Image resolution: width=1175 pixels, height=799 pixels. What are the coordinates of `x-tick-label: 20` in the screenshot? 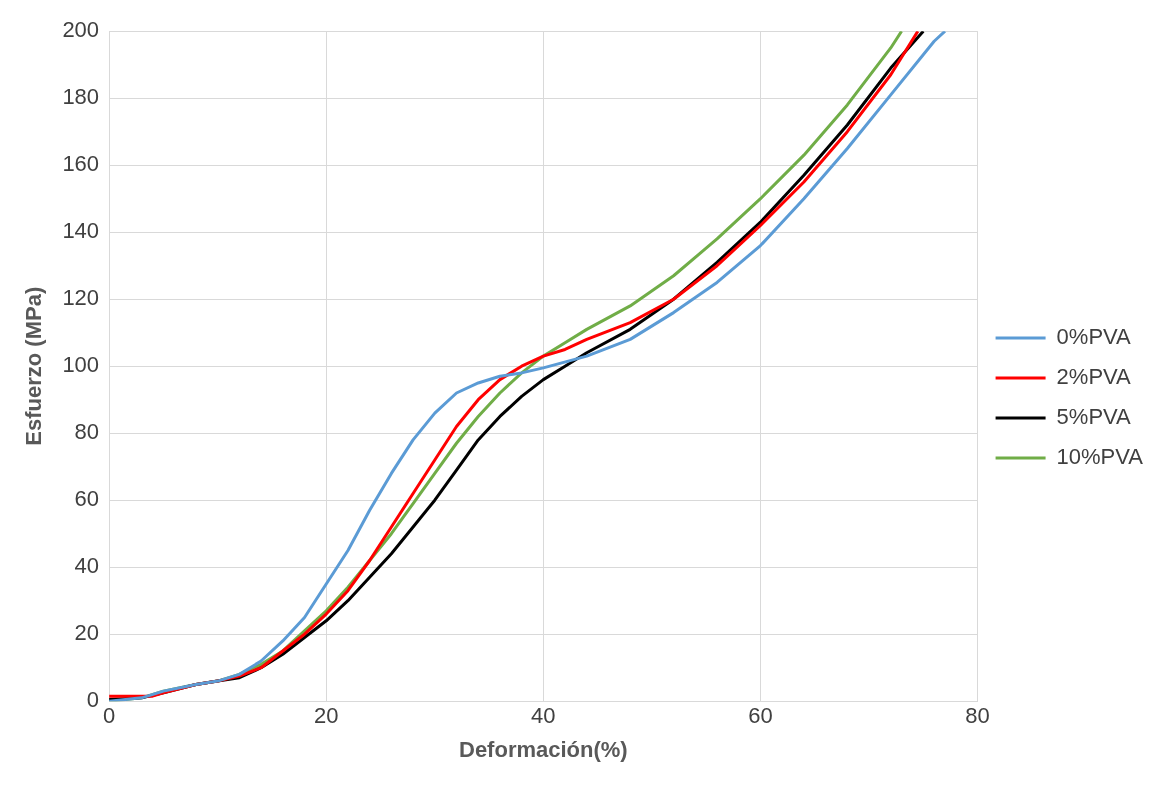 It's located at (326, 716).